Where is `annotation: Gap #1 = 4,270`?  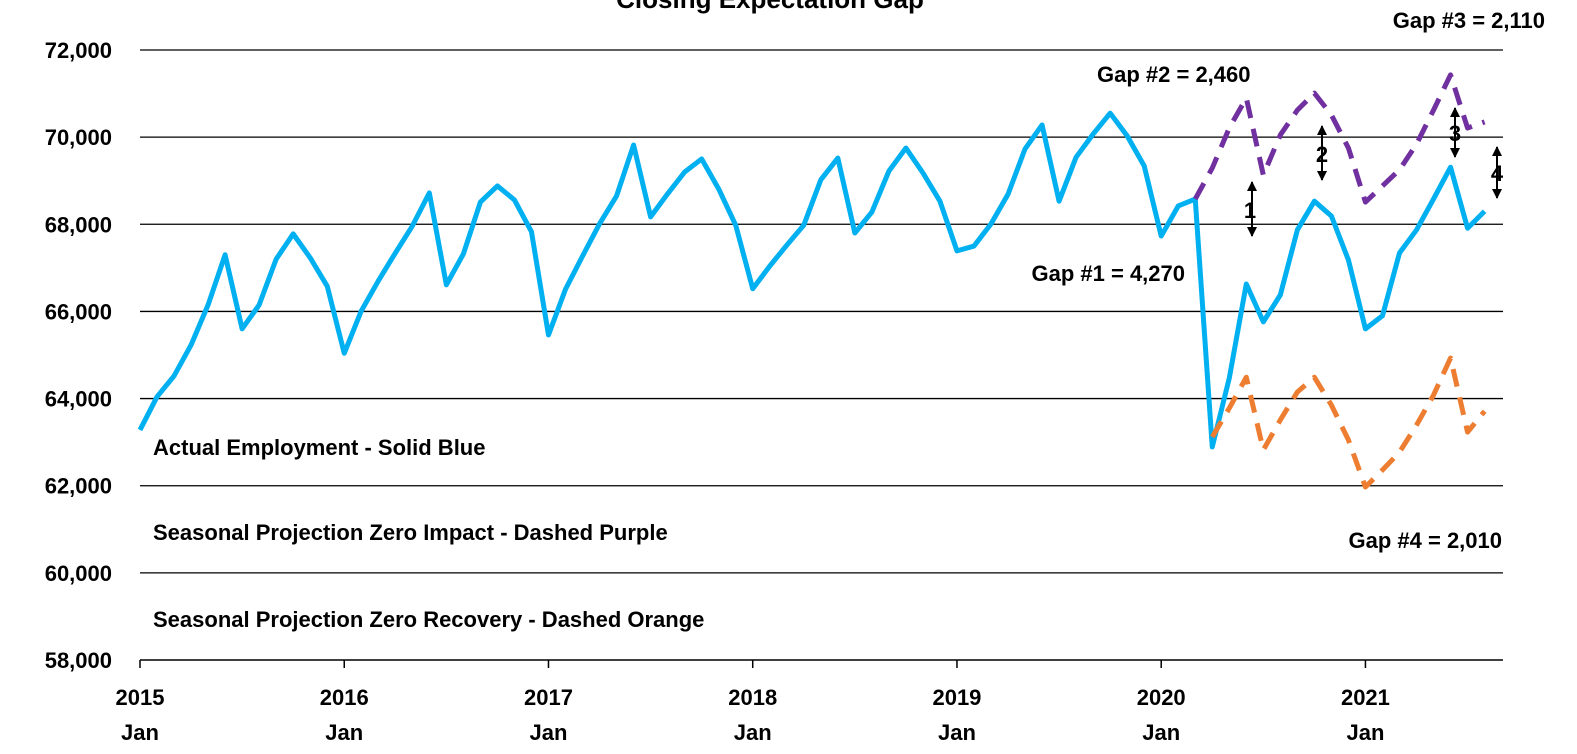 annotation: Gap #1 = 4,270 is located at coordinates (1109, 273).